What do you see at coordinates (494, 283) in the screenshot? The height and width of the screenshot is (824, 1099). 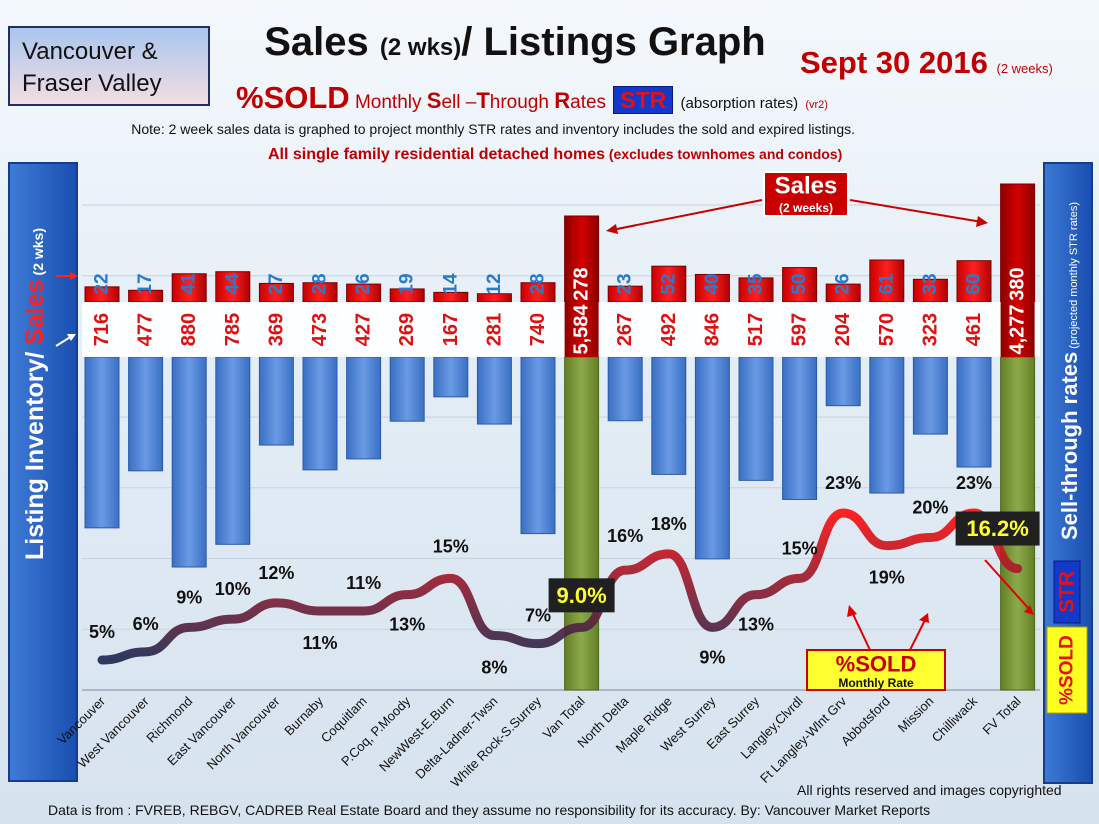 I see `sales-value-label: 12` at bounding box center [494, 283].